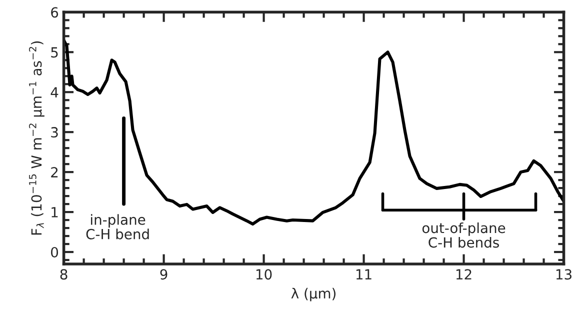 The height and width of the screenshot is (320, 580). What do you see at coordinates (54, 92) in the screenshot?
I see `y-tick-label: 4` at bounding box center [54, 92].